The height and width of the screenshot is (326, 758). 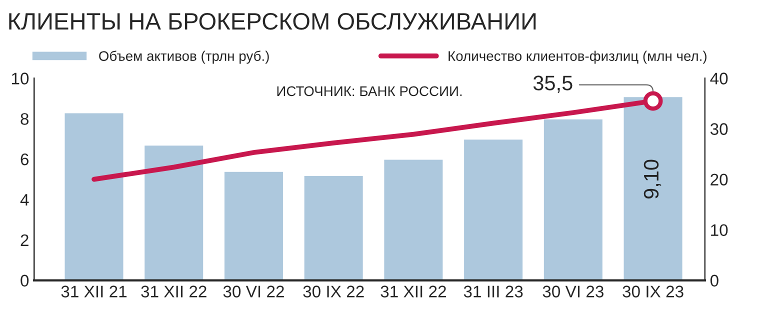 What do you see at coordinates (552, 84) in the screenshot?
I see `data-label: 35,5` at bounding box center [552, 84].